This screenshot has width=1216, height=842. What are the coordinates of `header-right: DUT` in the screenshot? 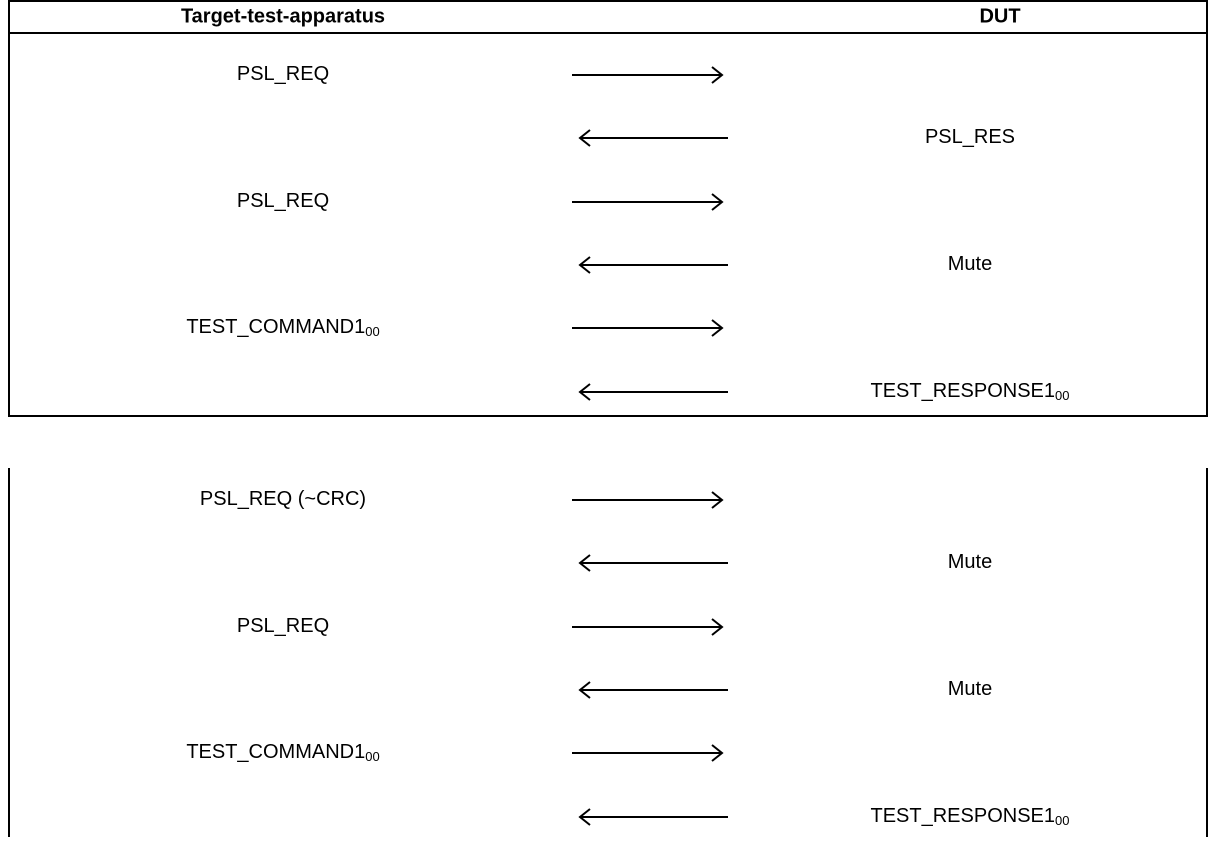 It's located at (999, 16).